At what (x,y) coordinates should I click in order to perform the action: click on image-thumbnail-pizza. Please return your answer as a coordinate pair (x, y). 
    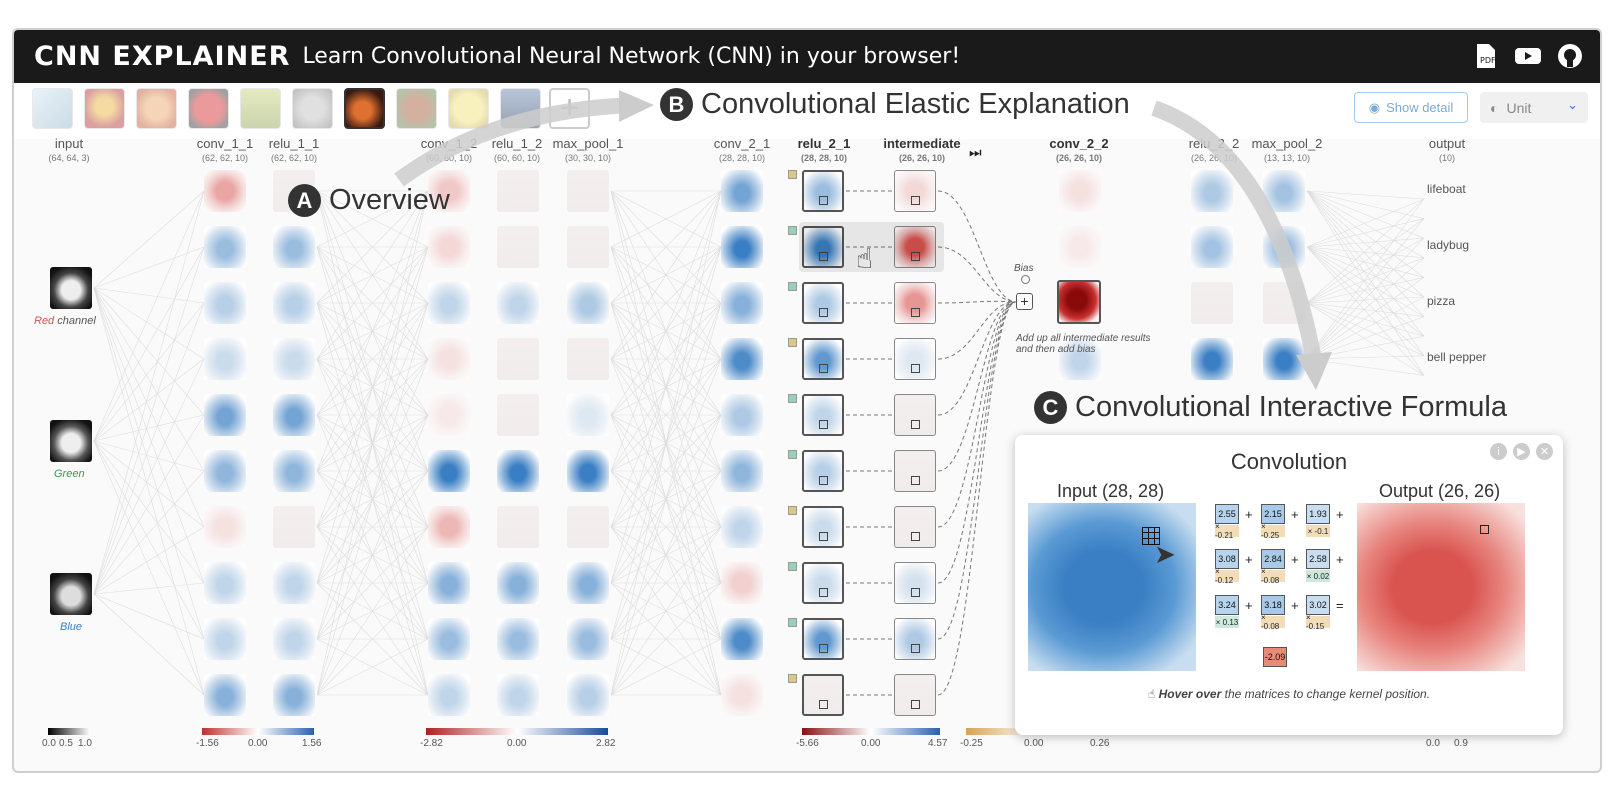
    Looking at the image, I should click on (156, 108).